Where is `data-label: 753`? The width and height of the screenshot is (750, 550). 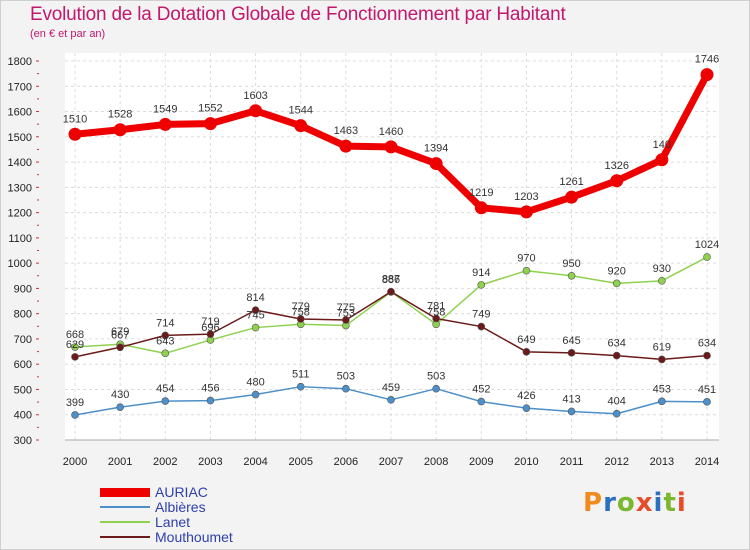 data-label: 753 is located at coordinates (346, 314).